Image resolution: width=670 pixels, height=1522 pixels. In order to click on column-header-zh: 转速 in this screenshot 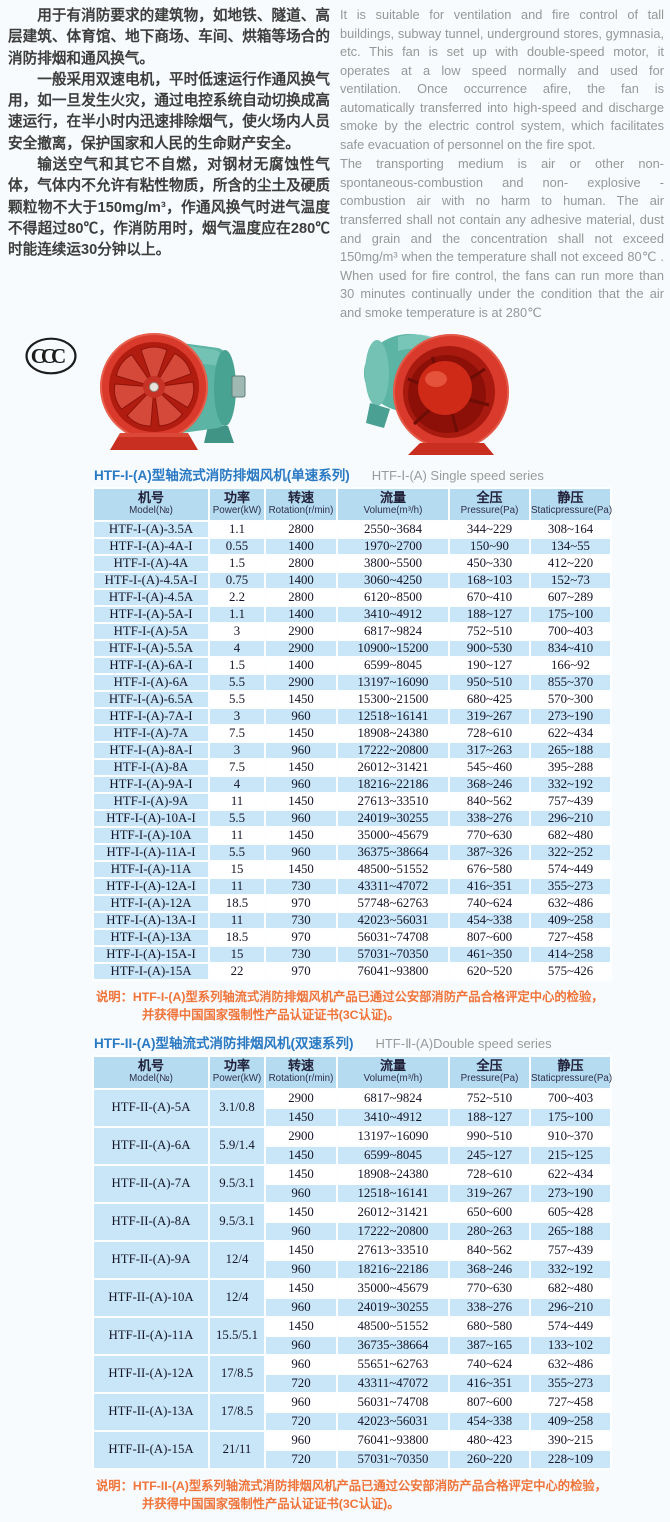, I will do `click(300, 498)`.